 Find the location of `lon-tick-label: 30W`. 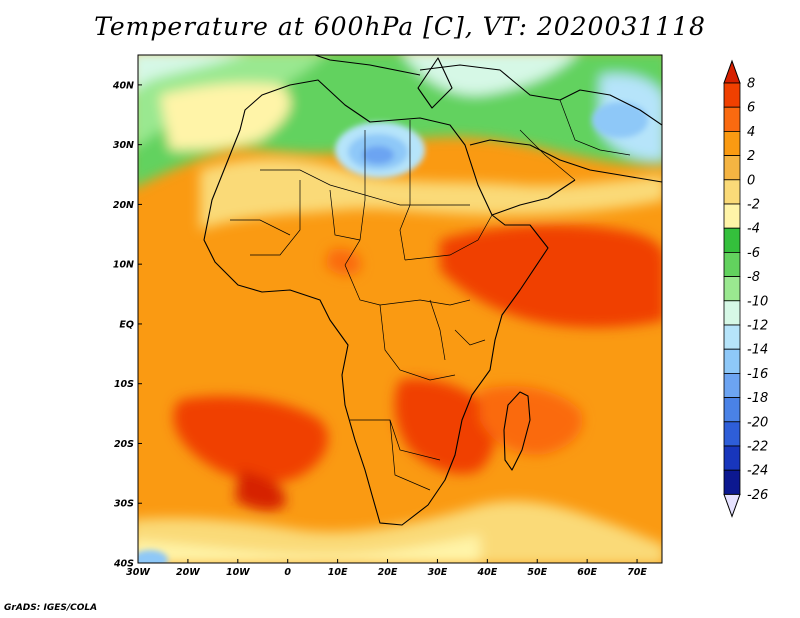

lon-tick-label: 30W is located at coordinates (138, 572).